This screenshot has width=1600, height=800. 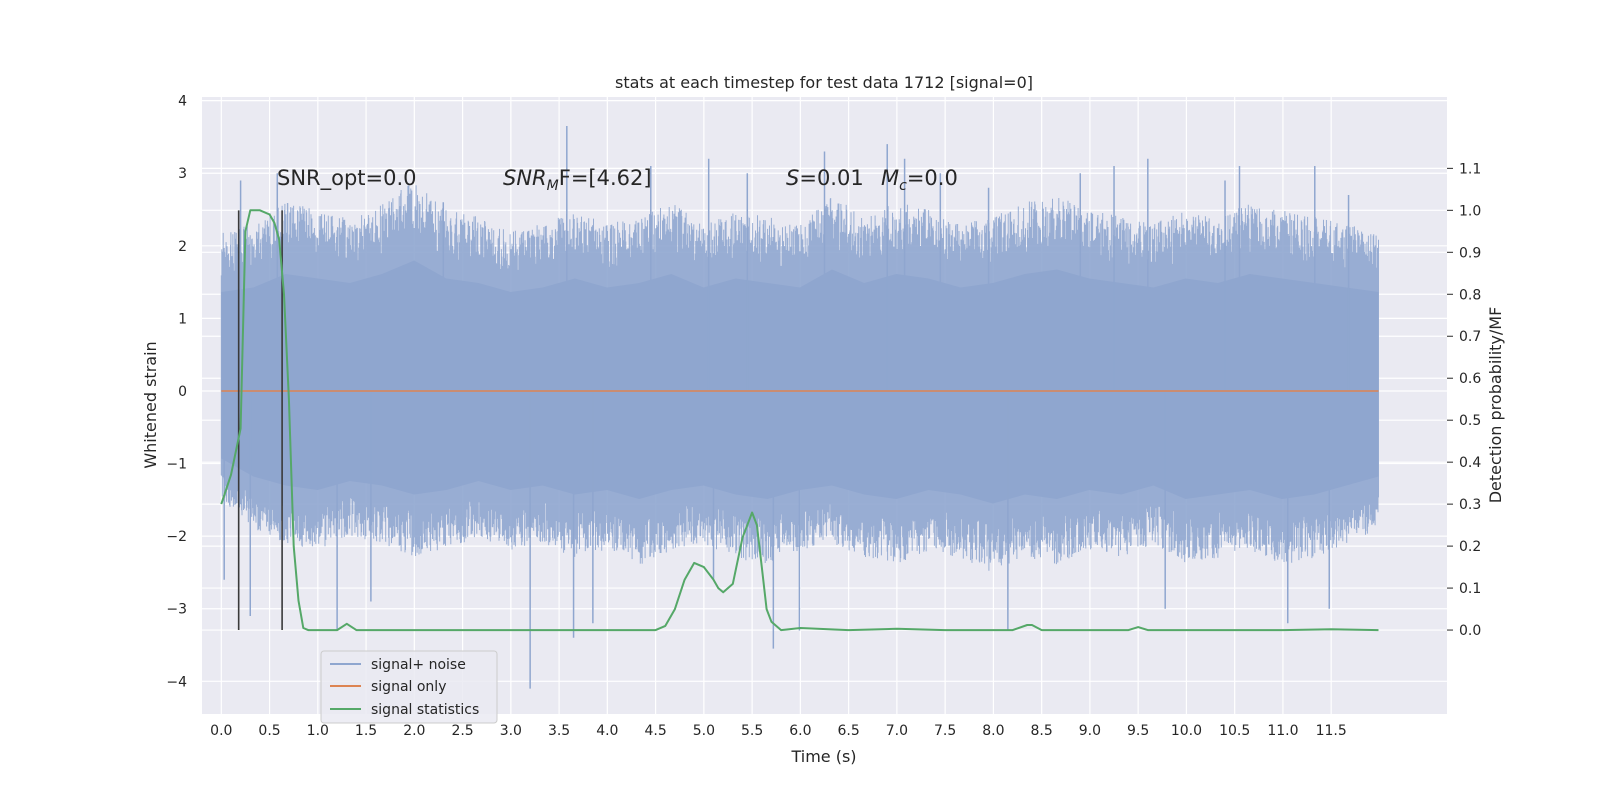 I want to click on x-tick-label: 2.5, so click(x=462, y=731).